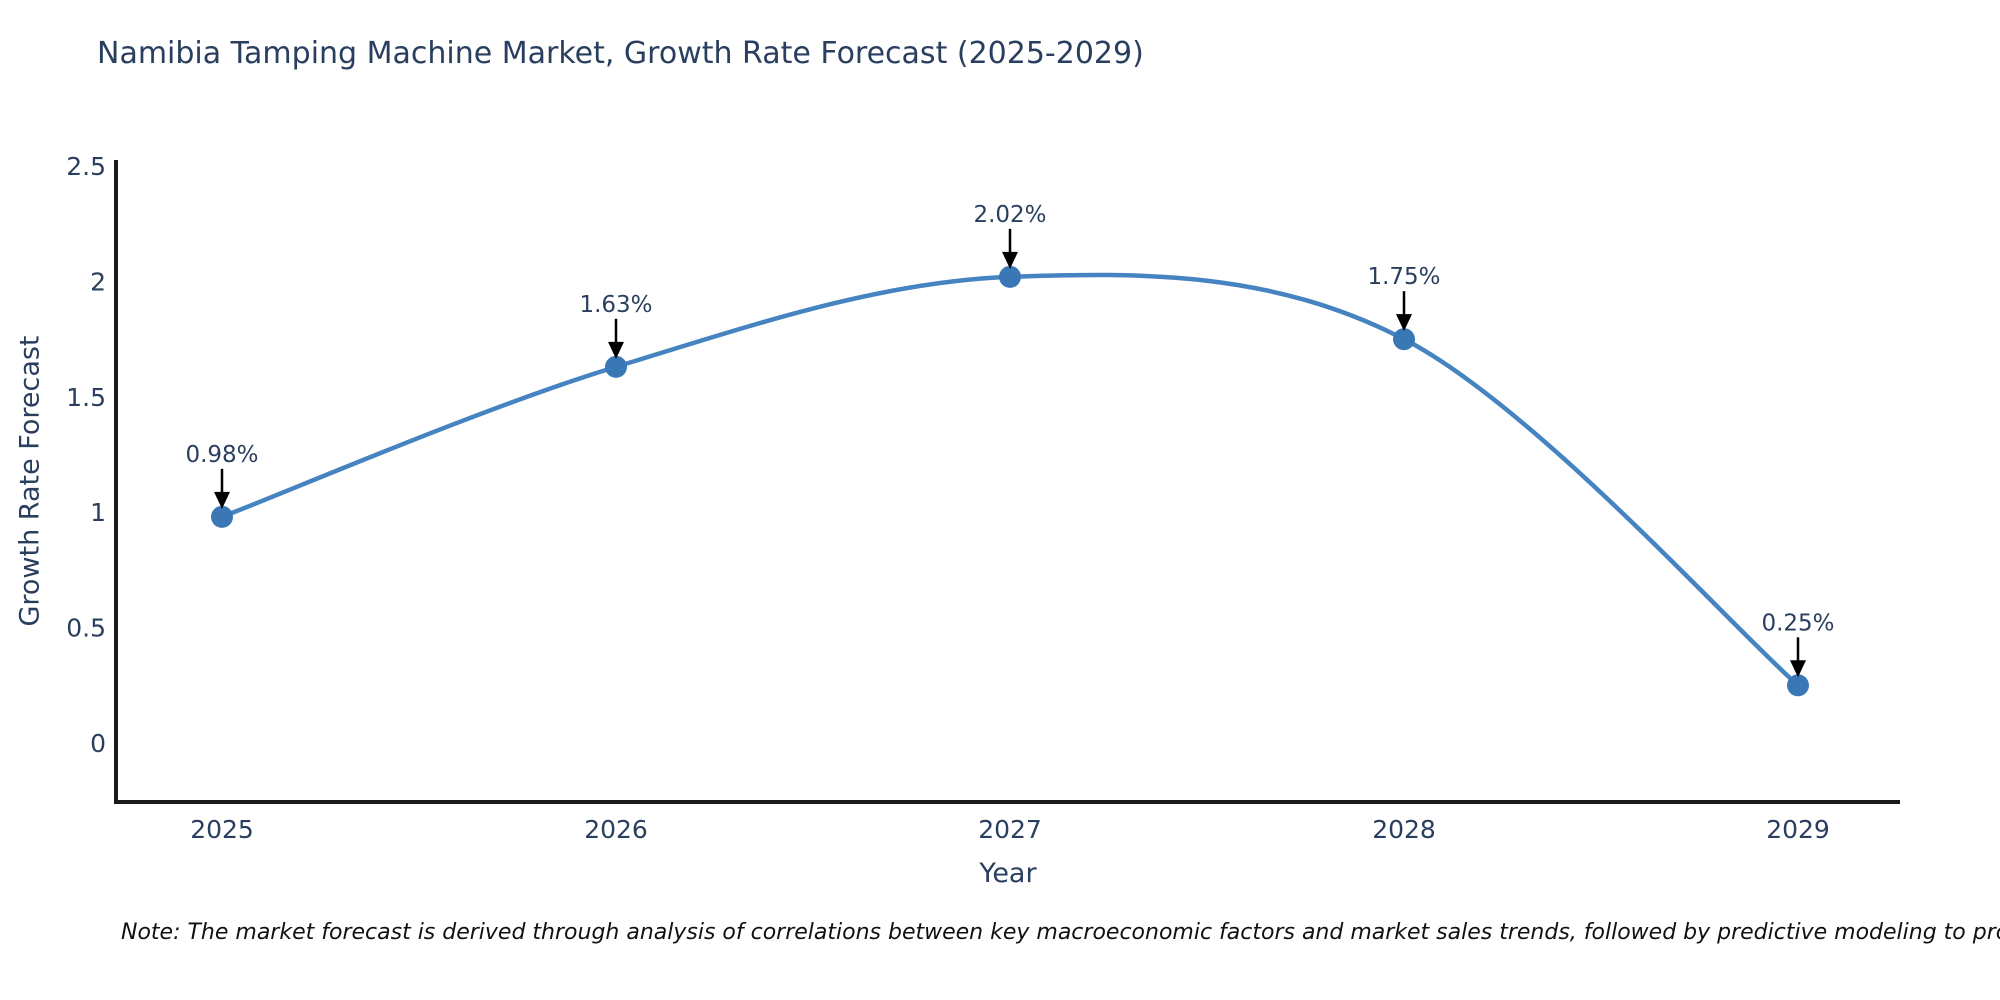  I want to click on point-value-label: 1.75%, so click(1403, 277).